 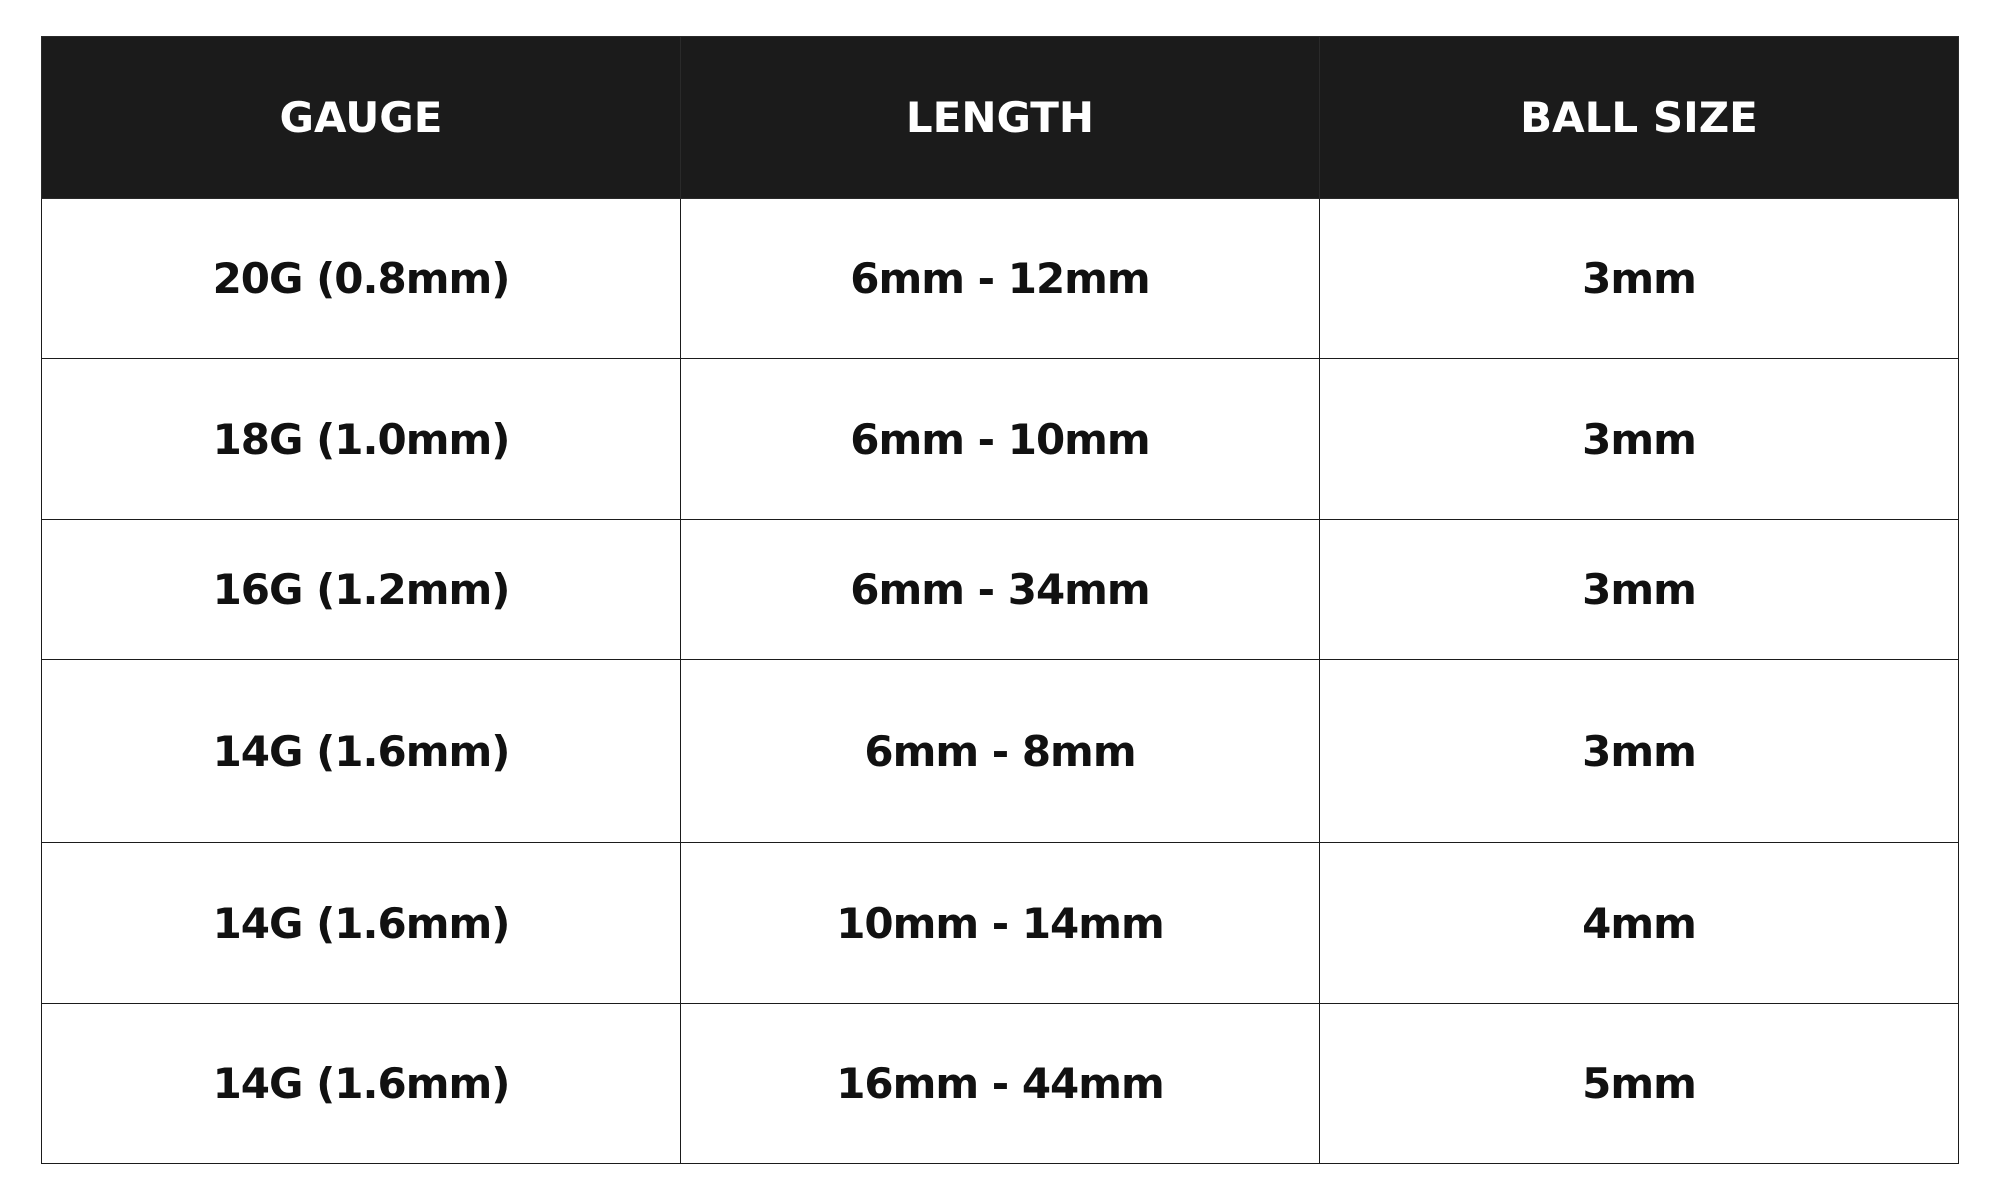 I want to click on header-ball-size: BALL SIZE, so click(x=1639, y=117).